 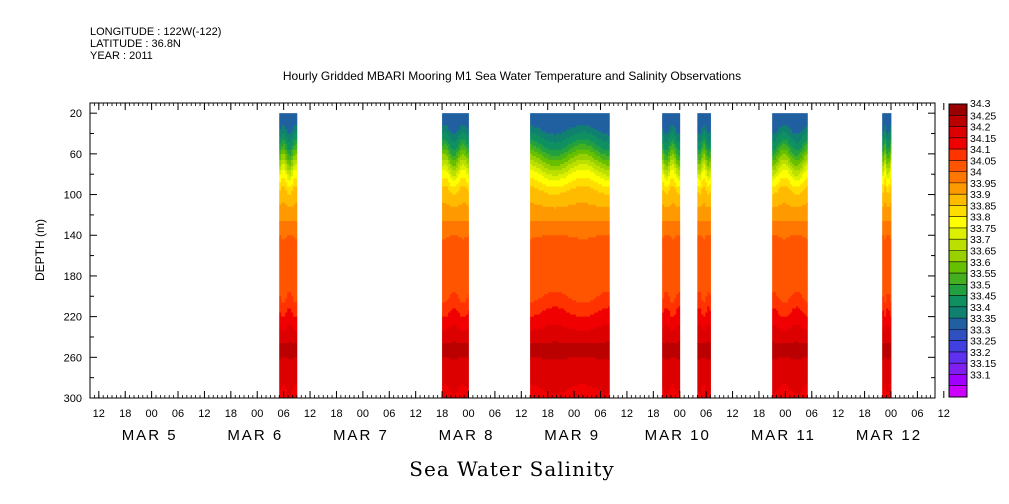 What do you see at coordinates (455, 256) in the screenshot?
I see `observation-block` at bounding box center [455, 256].